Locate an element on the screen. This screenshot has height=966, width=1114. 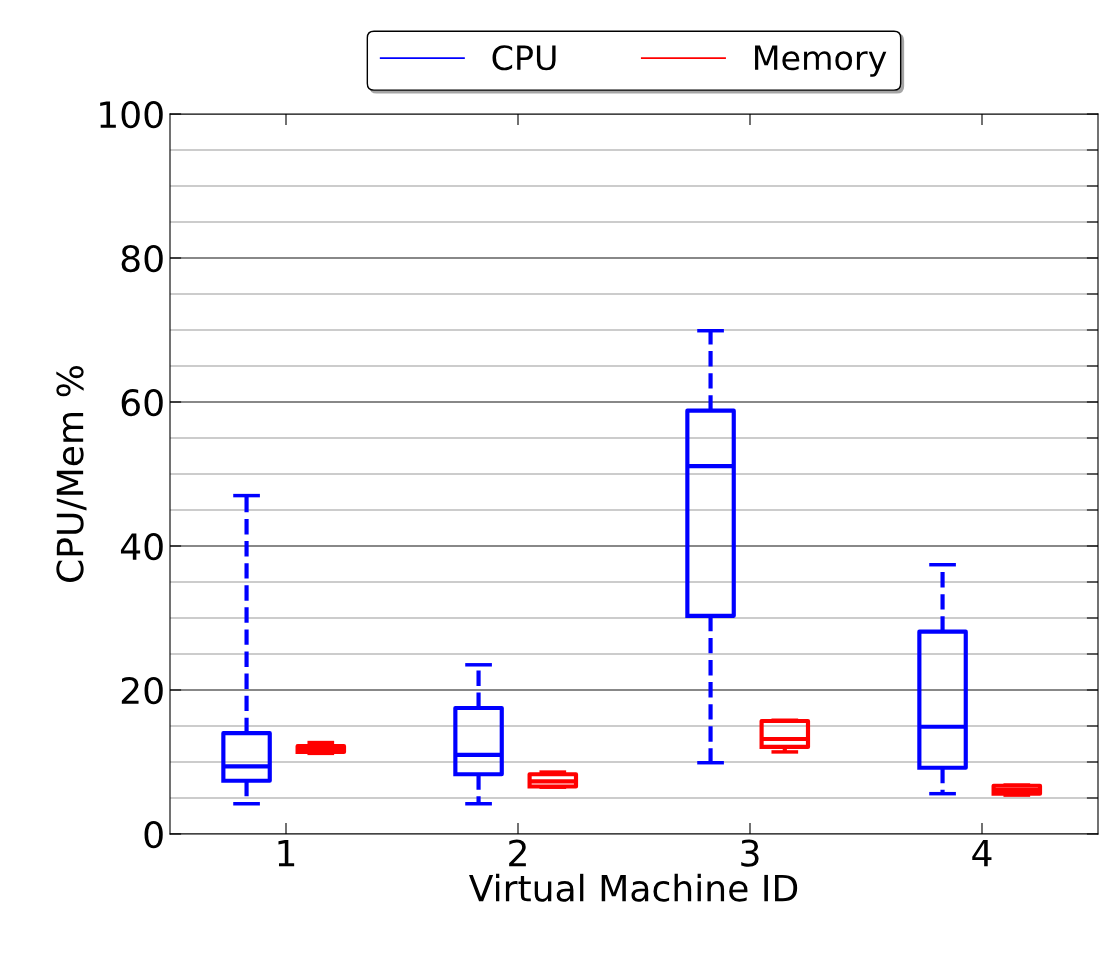
x-axis-title: Virtual Machine ID is located at coordinates (633, 887).